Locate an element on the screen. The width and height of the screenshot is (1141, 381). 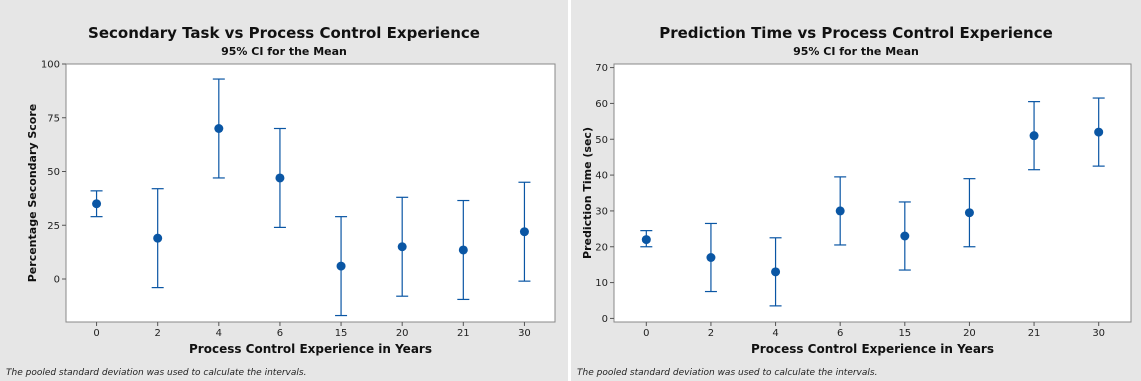
y-tick-label: 25 is located at coordinates (53, 226).